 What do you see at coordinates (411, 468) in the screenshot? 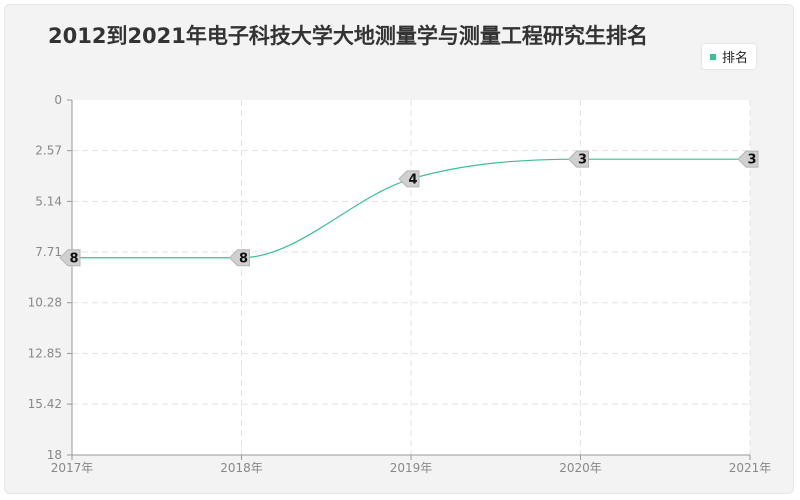
I see `x-tick-label: 2019年` at bounding box center [411, 468].